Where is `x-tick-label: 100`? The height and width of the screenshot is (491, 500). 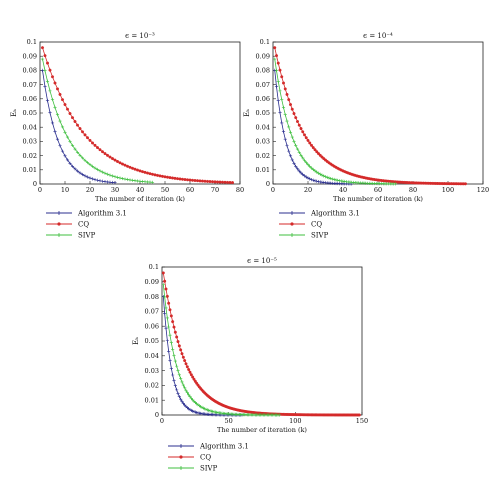
x-tick-label: 100 is located at coordinates (295, 421).